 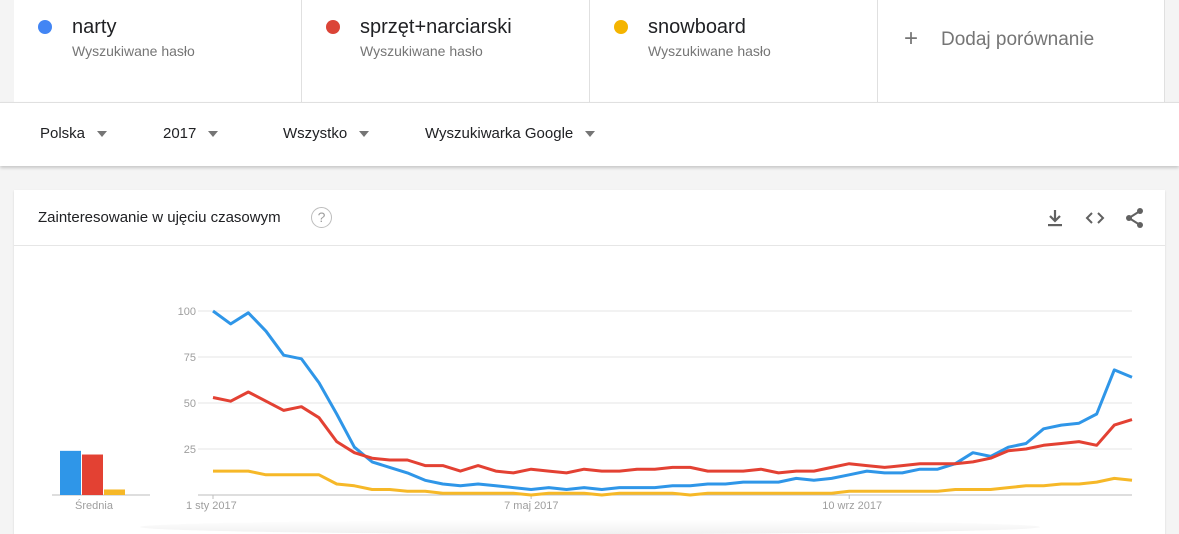 I want to click on term-name: sprzęt+narciarski, so click(x=436, y=27).